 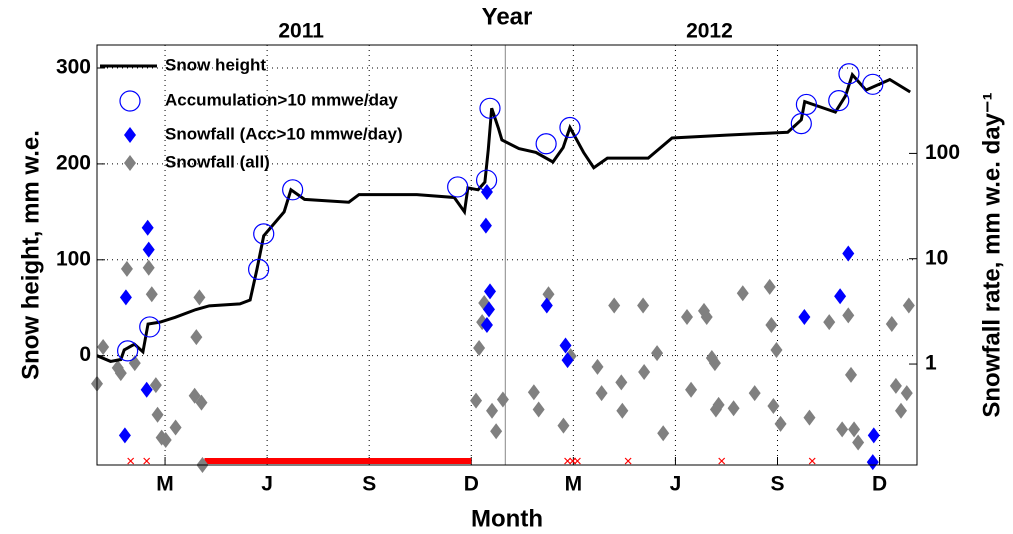 What do you see at coordinates (301, 31) in the screenshot?
I see `year-label: 2011` at bounding box center [301, 31].